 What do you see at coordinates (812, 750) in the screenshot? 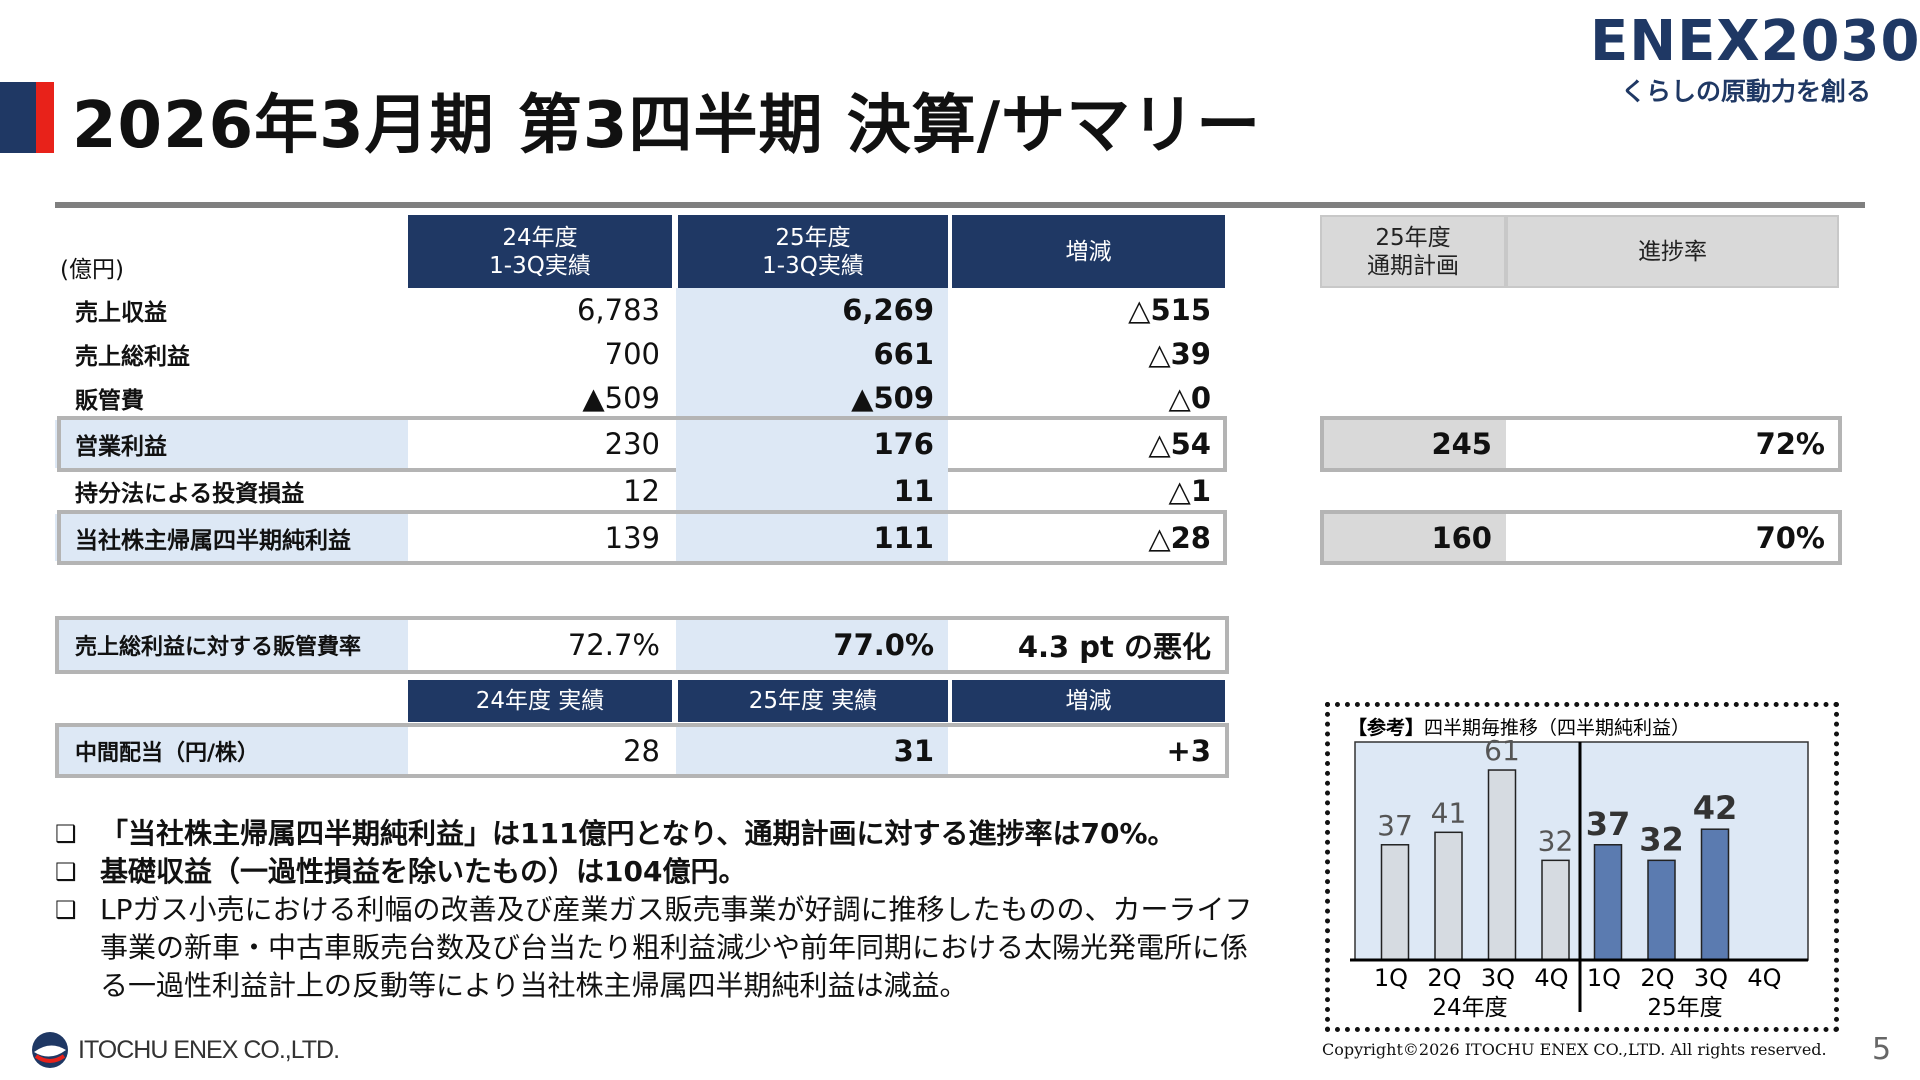
I see `dividend-25: 31` at bounding box center [812, 750].